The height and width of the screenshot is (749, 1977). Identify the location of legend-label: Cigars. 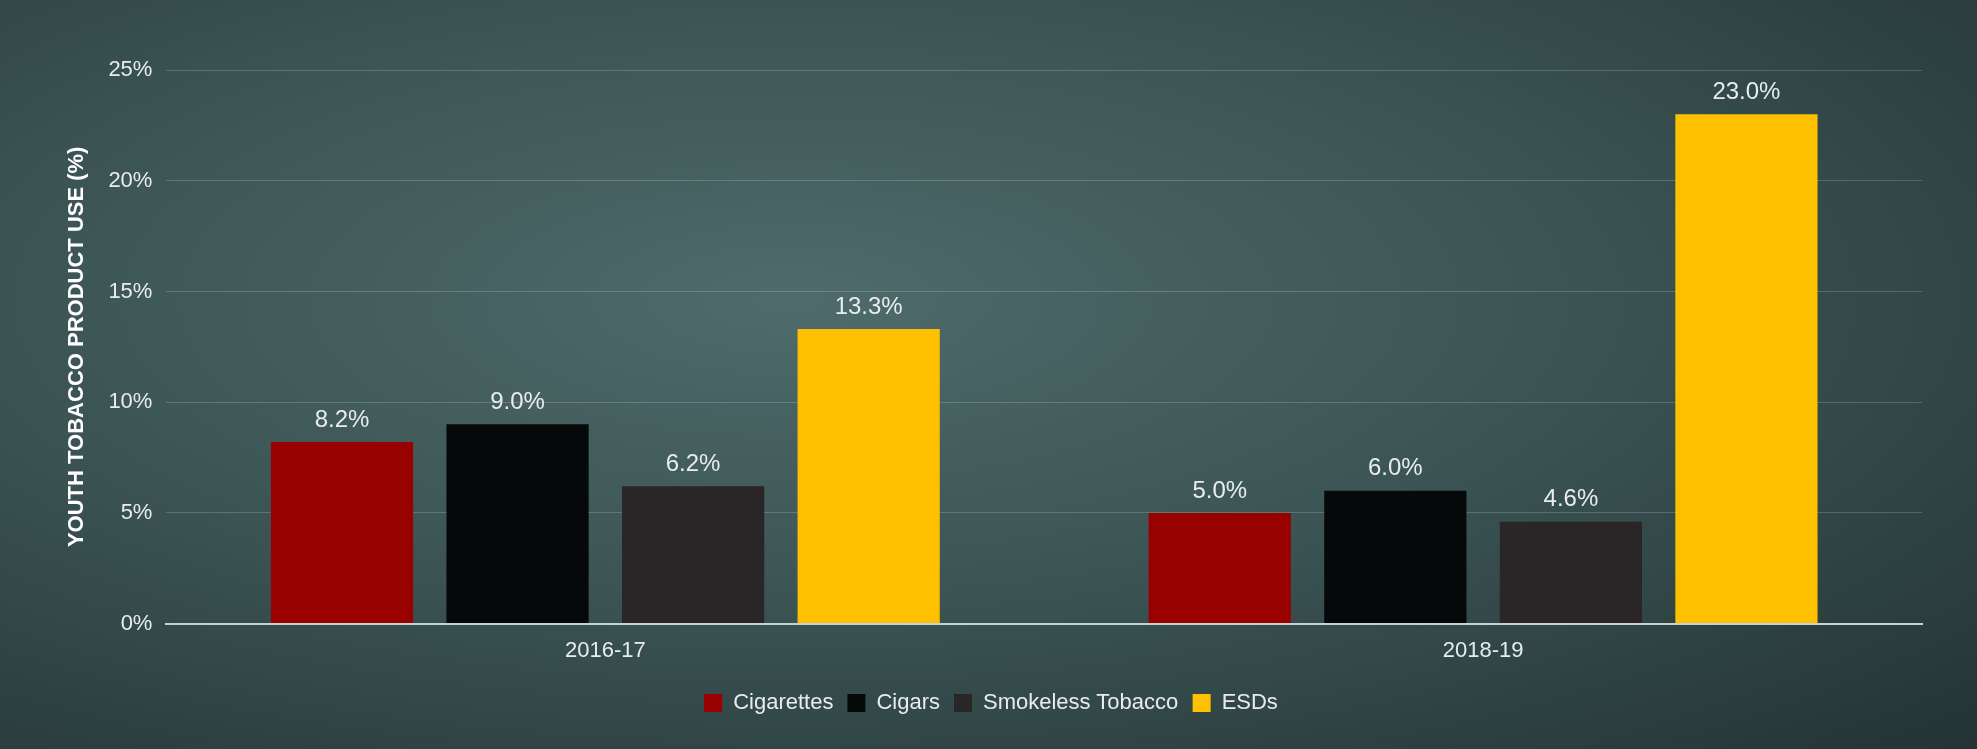
(908, 702).